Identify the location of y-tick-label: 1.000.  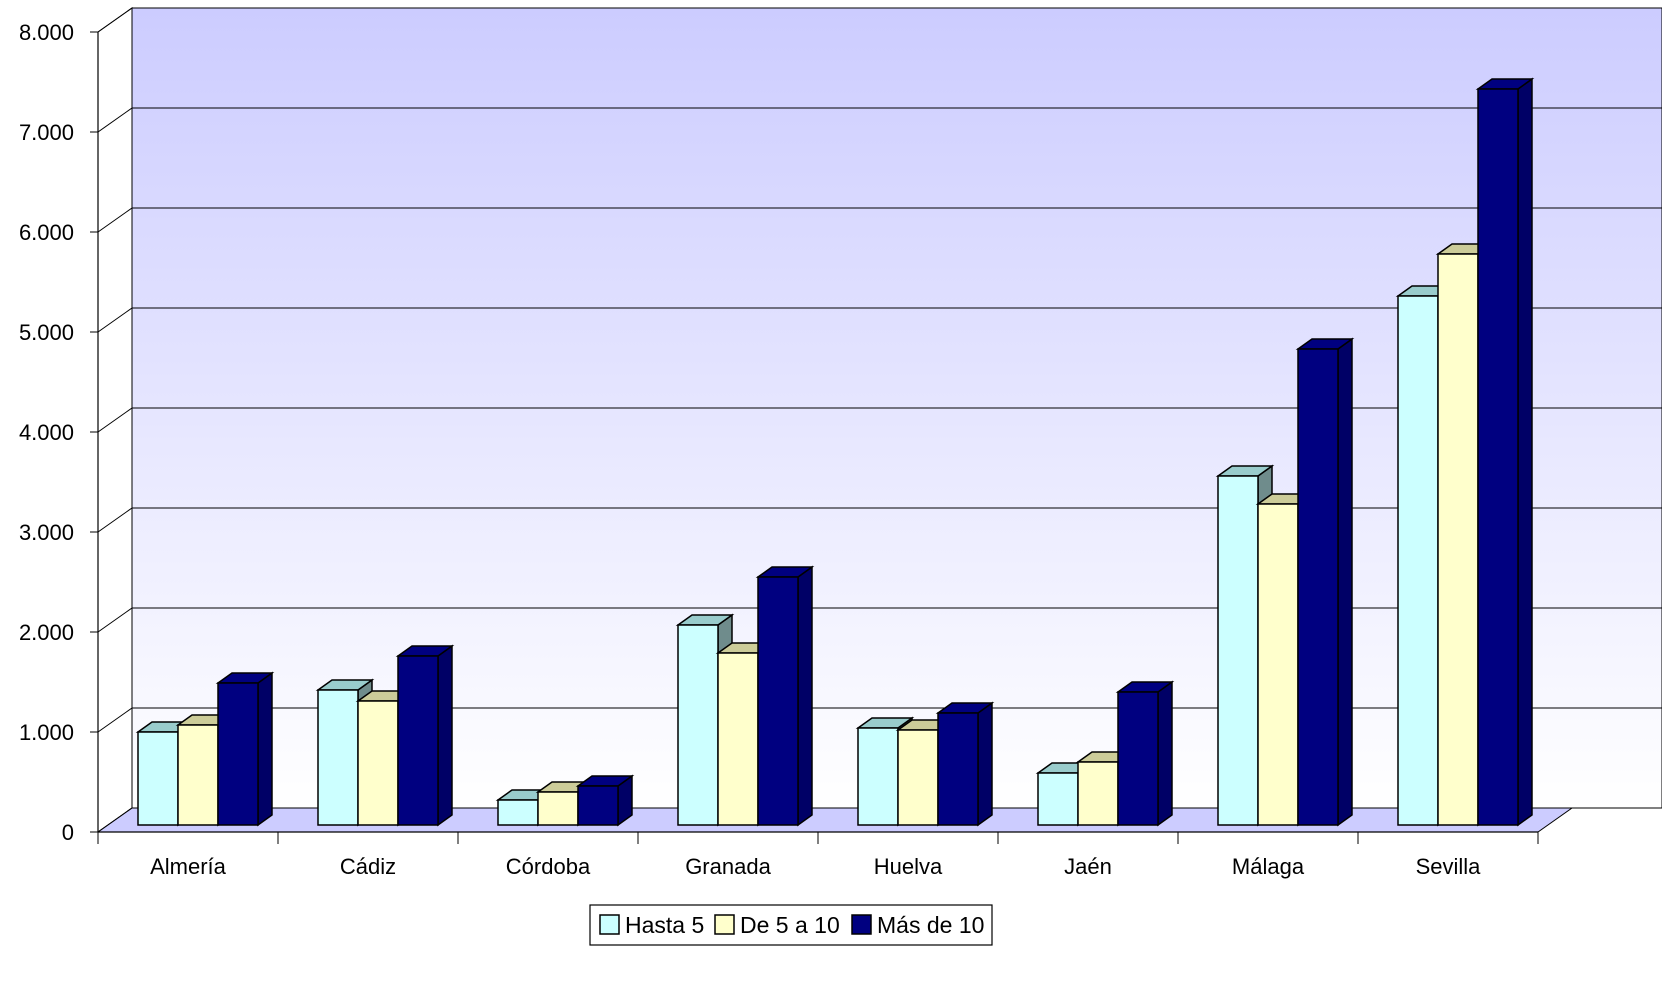
(46, 732).